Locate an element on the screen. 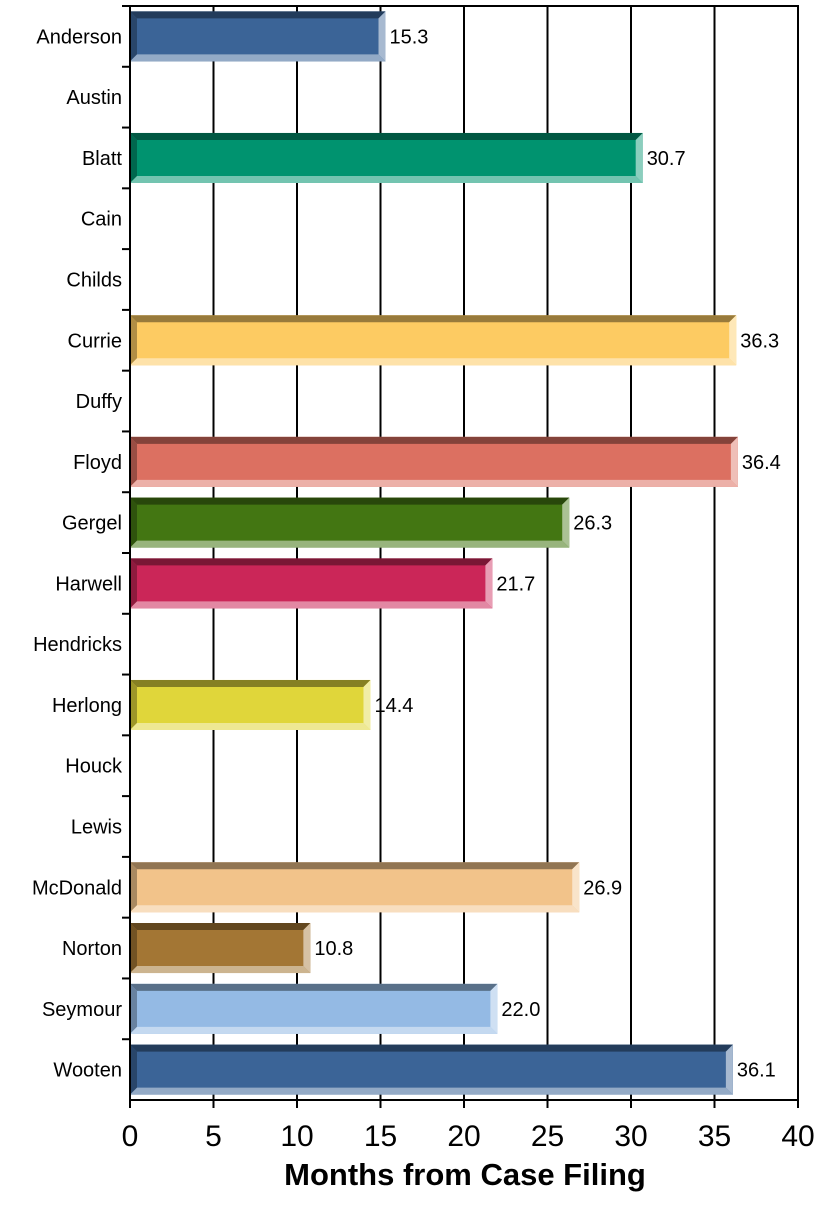  data-label: 36.1 is located at coordinates (756, 1071).